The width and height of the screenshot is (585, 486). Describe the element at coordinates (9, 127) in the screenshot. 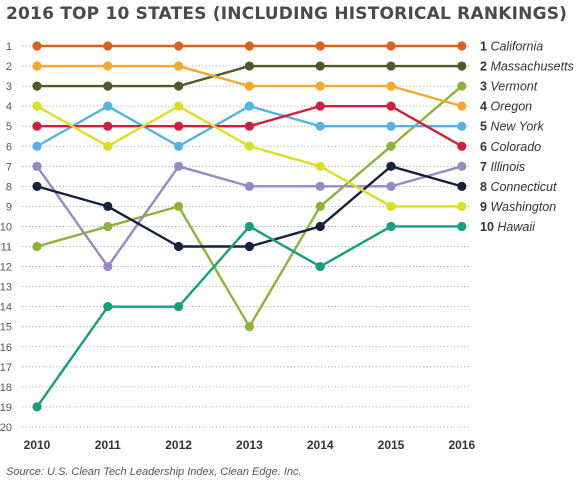

I see `y-tick-label: 5` at that location.